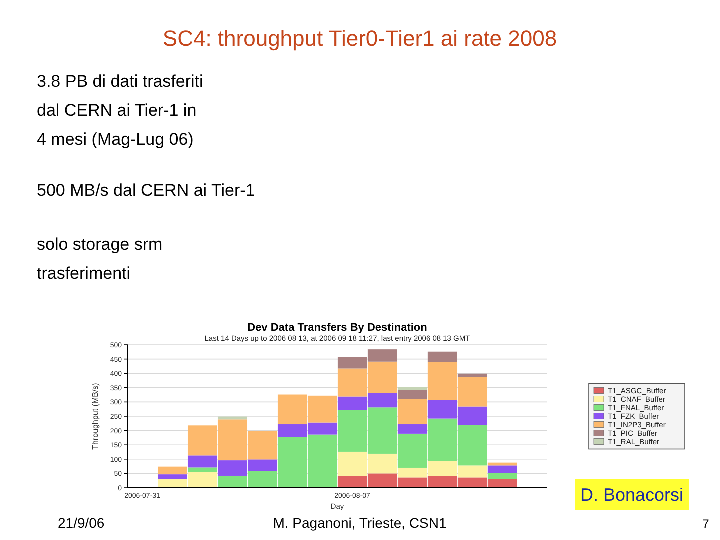 The height and width of the screenshot is (540, 720). What do you see at coordinates (360, 523) in the screenshot?
I see `text: M. Paganoni, Trieste, CSN1` at bounding box center [360, 523].